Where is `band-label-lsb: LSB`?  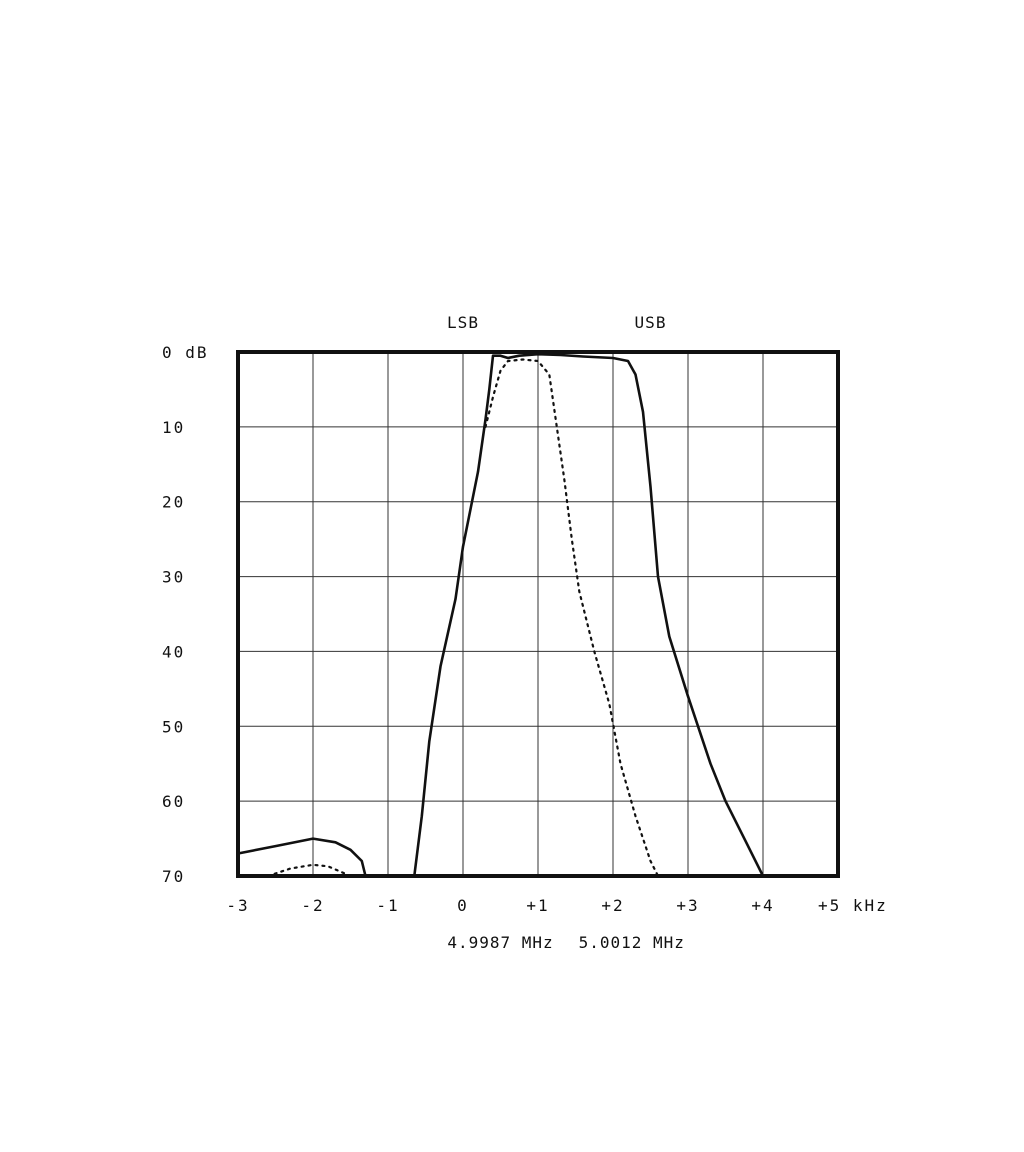
band-label-lsb: LSB is located at coordinates (463, 322).